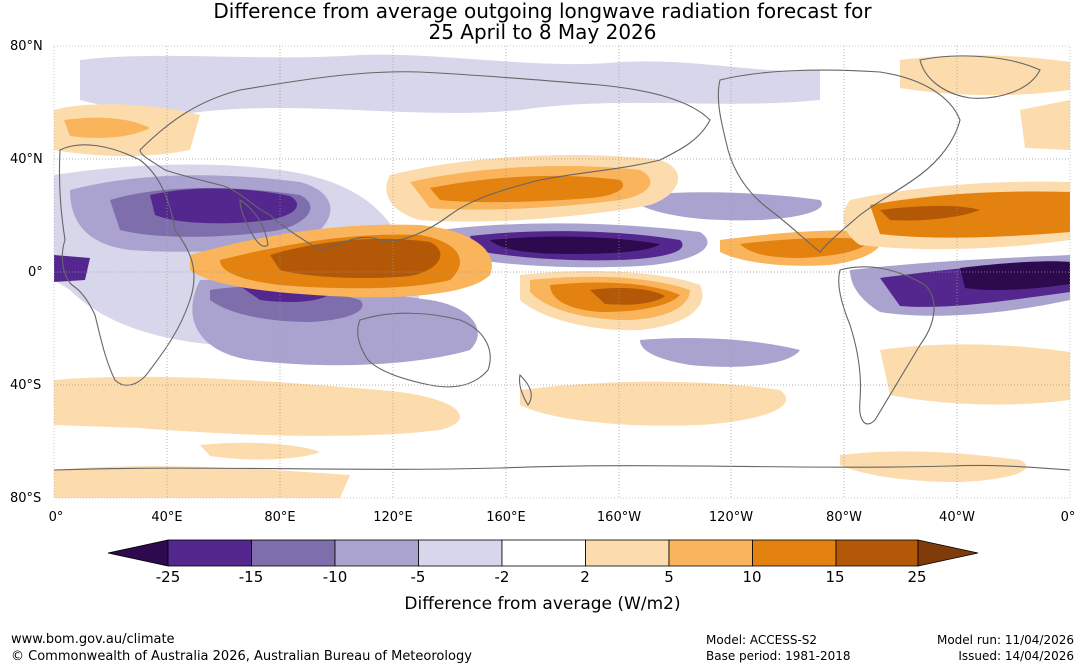 The image size is (1085, 667). I want to click on lon-label-0: 0°, so click(56, 517).